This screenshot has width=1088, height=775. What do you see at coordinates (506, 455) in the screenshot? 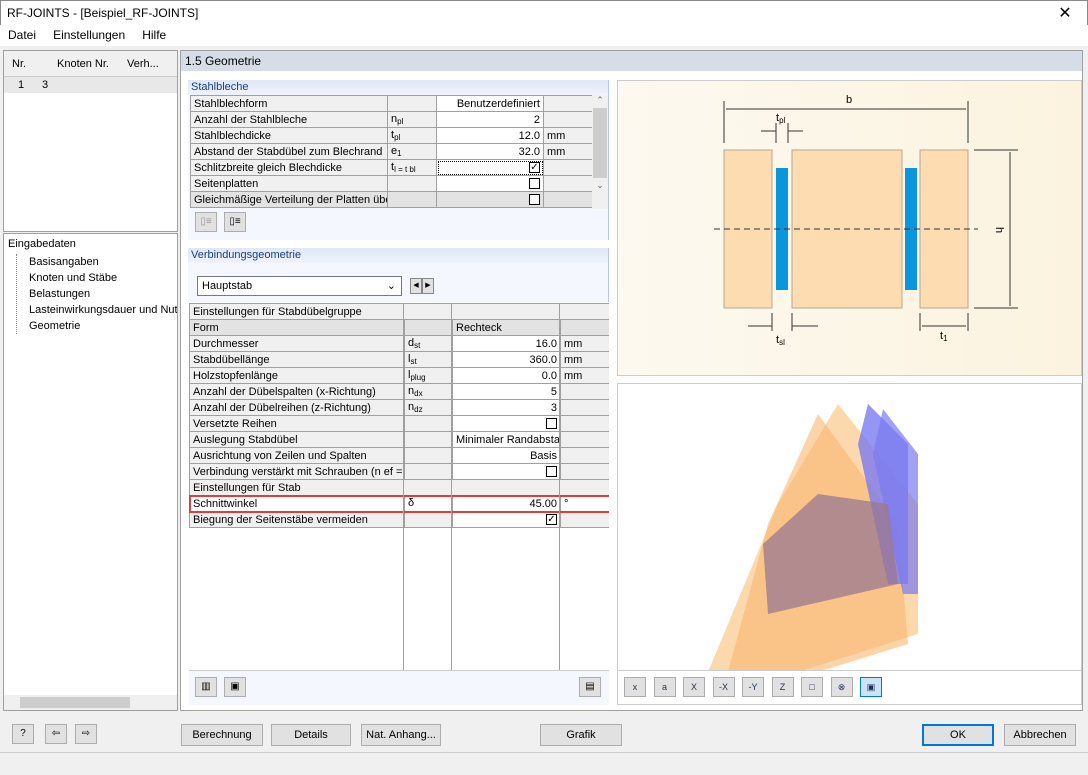
I see `row-value: Basis` at bounding box center [506, 455].